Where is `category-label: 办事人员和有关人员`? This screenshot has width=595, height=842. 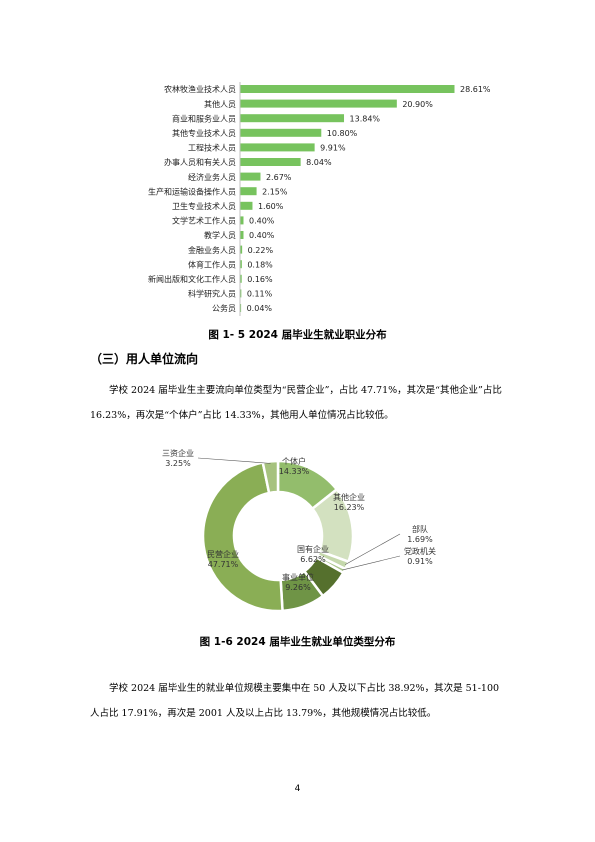
category-label: 办事人员和有关人员 is located at coordinates (200, 162).